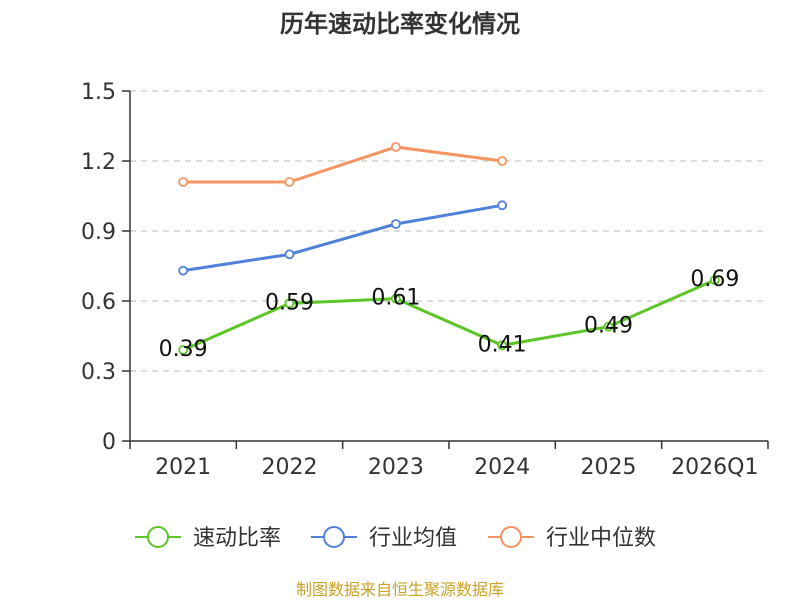  I want to click on y-tick-label: 0, so click(109, 442).